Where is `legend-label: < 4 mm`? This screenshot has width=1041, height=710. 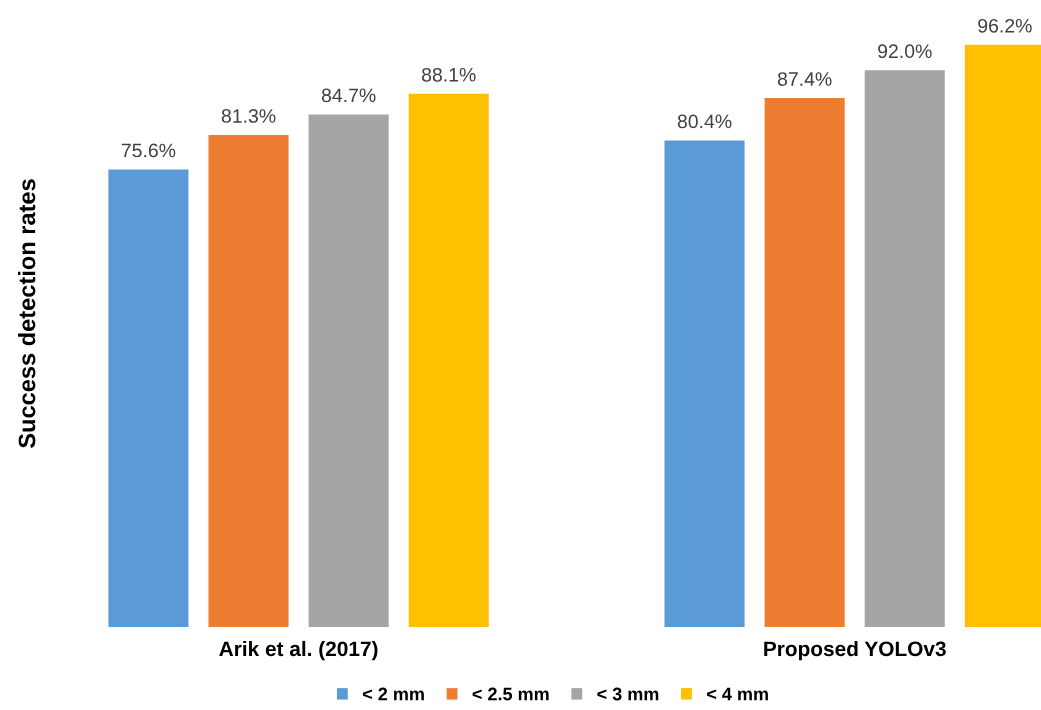 legend-label: < 4 mm is located at coordinates (737, 694).